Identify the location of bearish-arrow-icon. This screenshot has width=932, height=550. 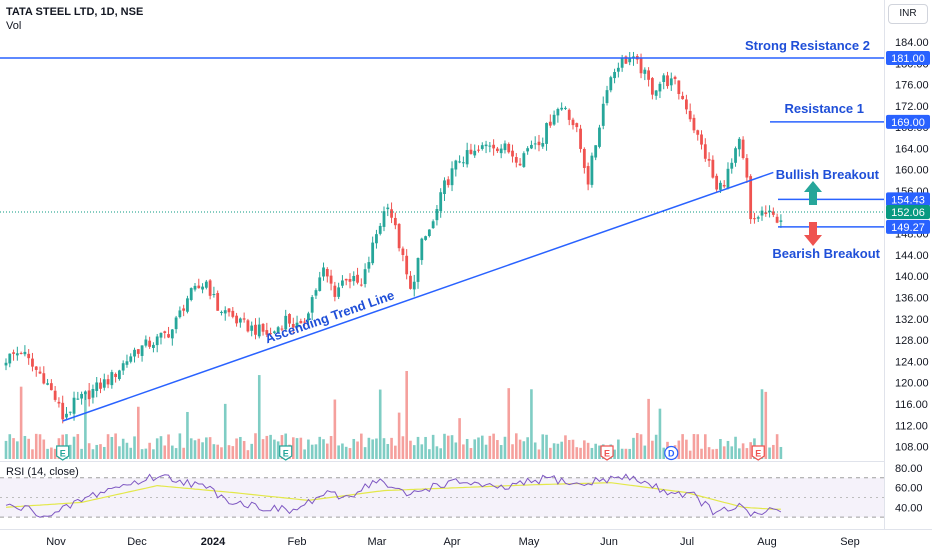
(813, 234).